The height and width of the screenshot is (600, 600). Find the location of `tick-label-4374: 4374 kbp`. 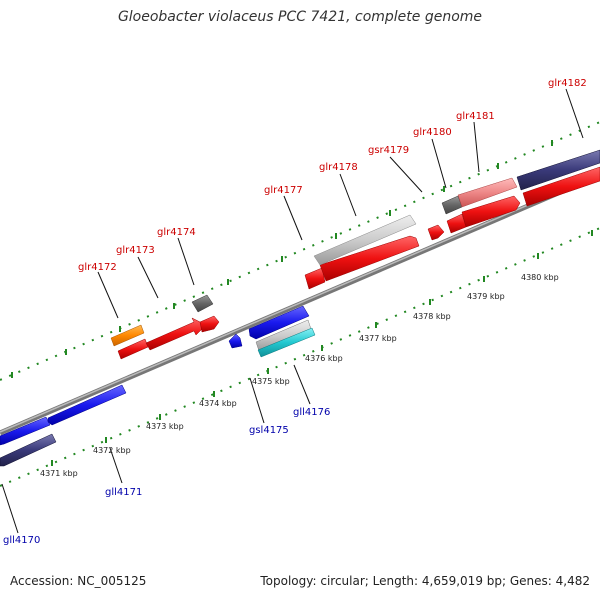

tick-label-4374: 4374 kbp is located at coordinates (218, 403).